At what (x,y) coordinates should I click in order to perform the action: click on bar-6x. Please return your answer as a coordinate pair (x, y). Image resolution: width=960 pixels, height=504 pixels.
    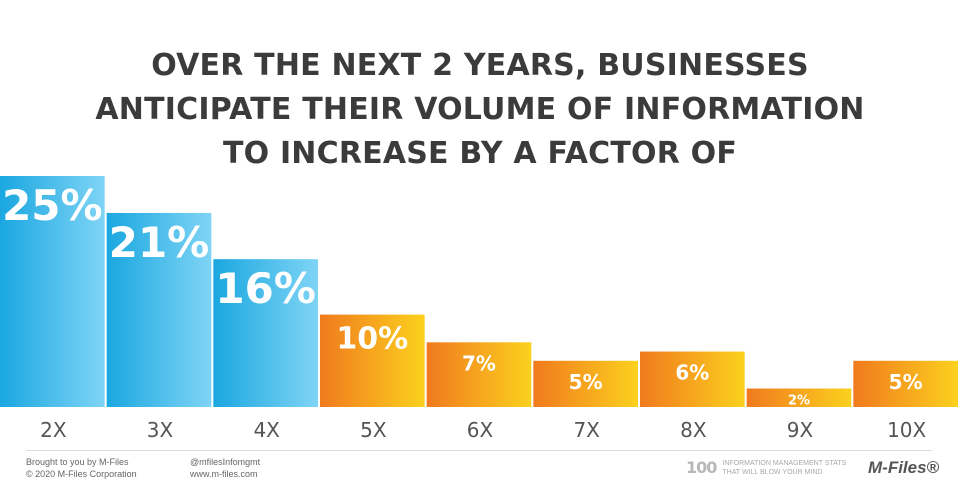
    Looking at the image, I should click on (479, 374).